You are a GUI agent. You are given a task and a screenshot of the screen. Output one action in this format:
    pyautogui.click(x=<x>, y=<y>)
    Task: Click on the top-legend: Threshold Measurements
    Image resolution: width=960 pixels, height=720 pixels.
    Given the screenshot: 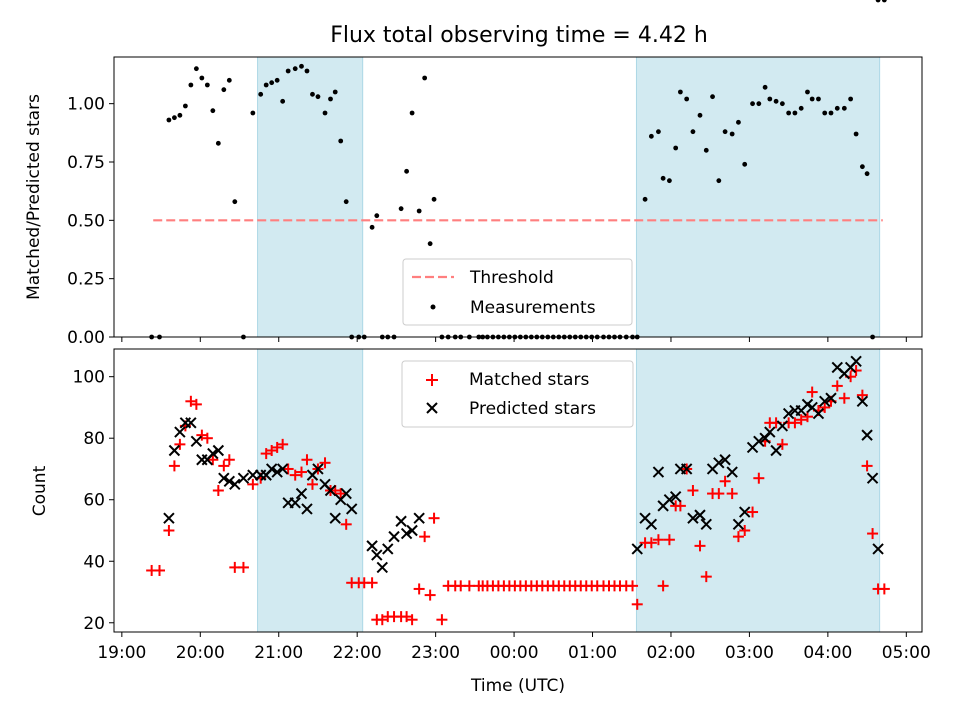 What is the action you would take?
    pyautogui.click(x=517, y=292)
    